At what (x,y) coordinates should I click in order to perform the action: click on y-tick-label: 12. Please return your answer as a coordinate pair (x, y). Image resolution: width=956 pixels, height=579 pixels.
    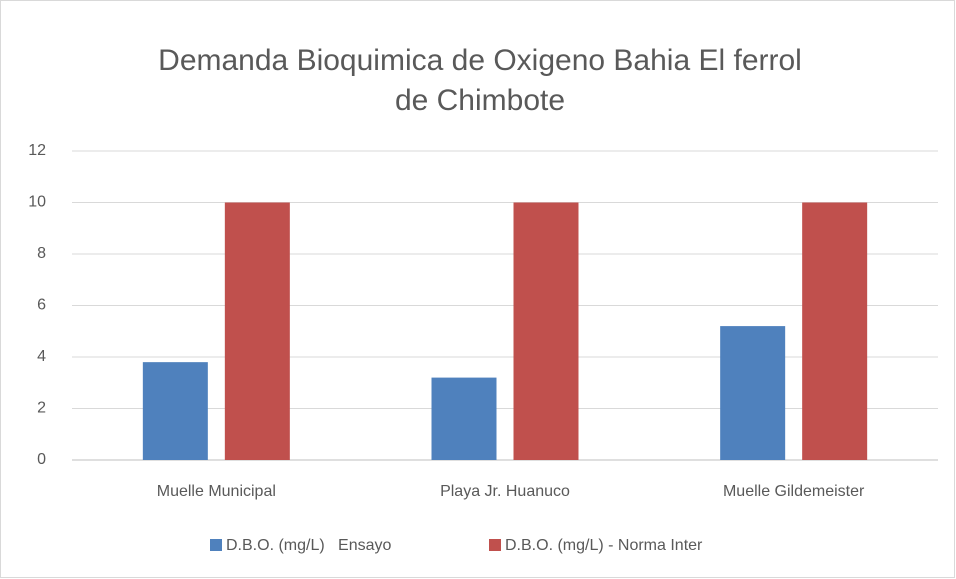
    Looking at the image, I should click on (37, 150).